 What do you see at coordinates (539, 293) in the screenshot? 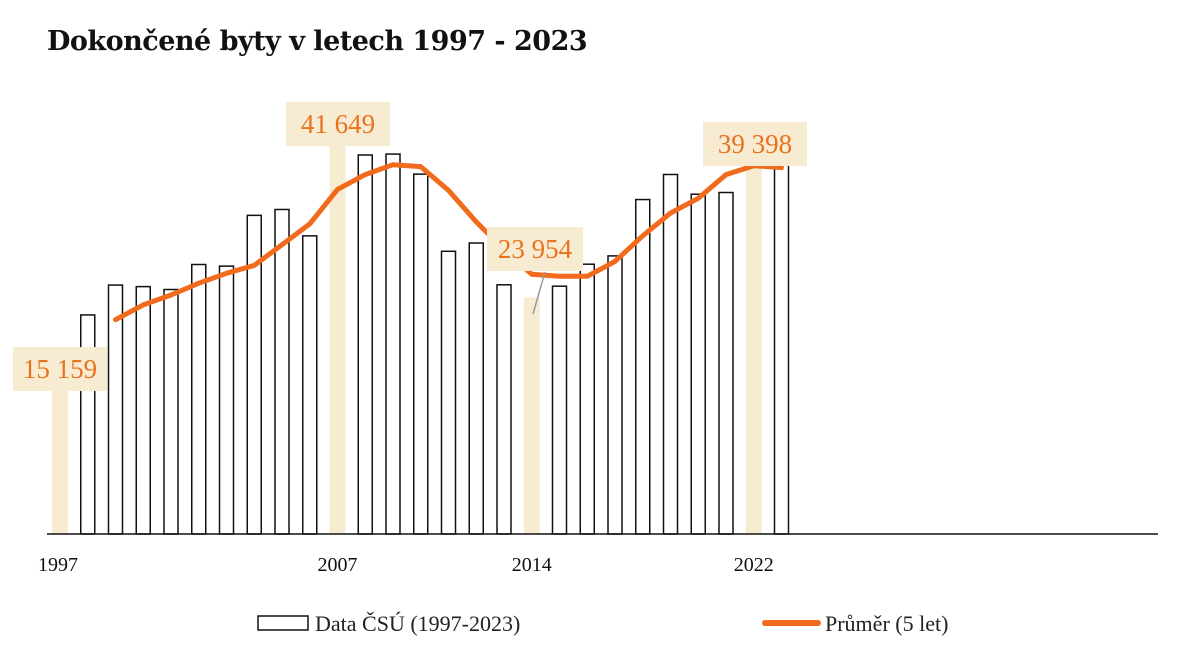
I see `annotation-leader-2014` at bounding box center [539, 293].